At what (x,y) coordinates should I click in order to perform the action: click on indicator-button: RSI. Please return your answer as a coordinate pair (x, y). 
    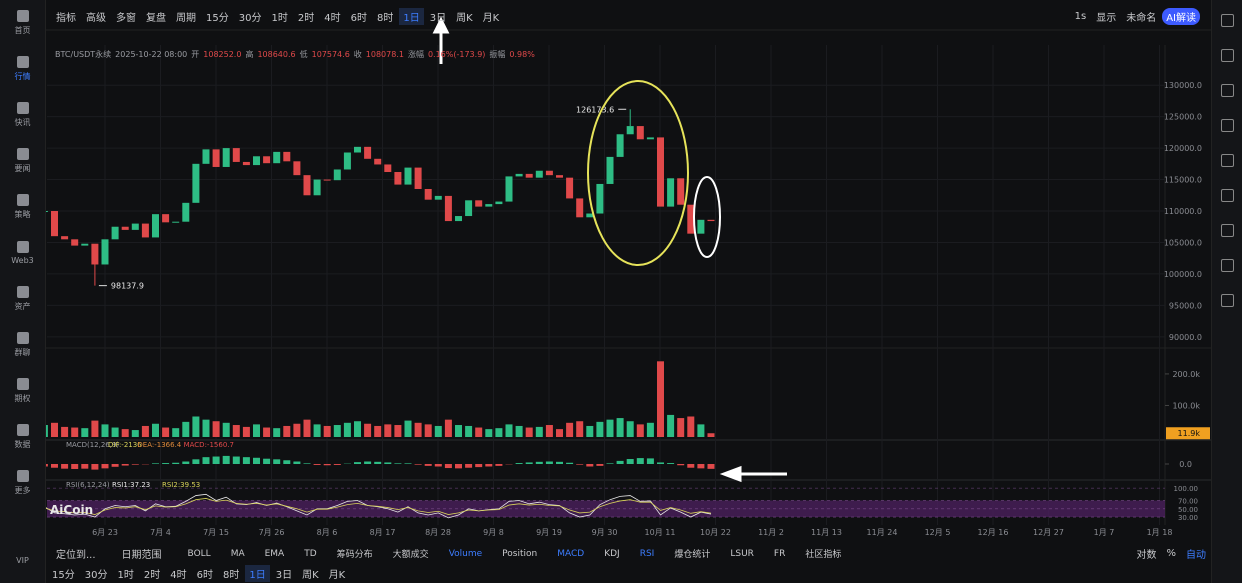
    Looking at the image, I should click on (647, 553).